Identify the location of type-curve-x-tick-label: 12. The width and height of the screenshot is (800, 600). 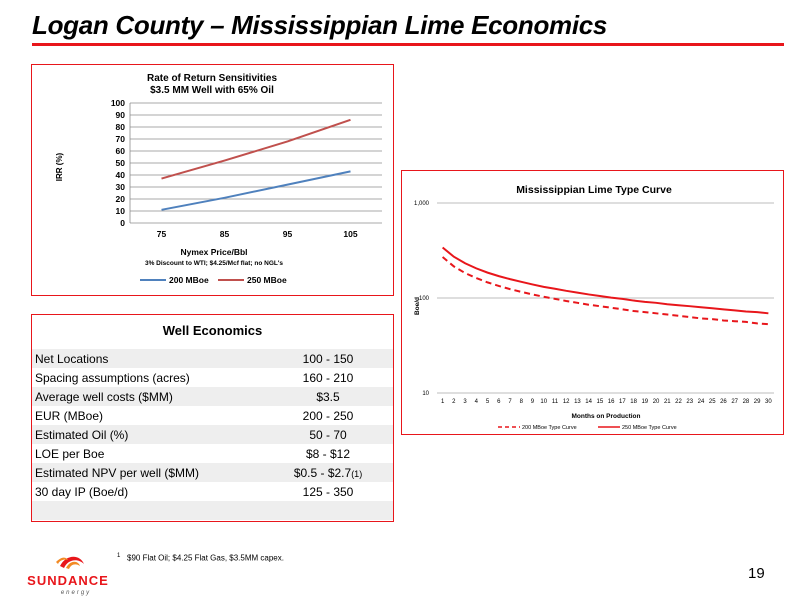
(566, 402).